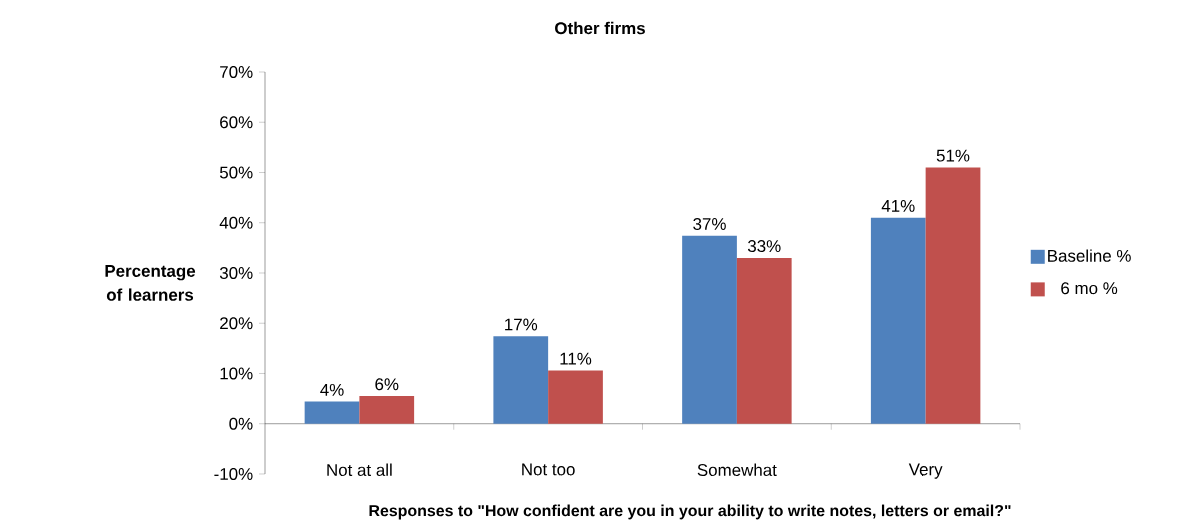 The width and height of the screenshot is (1200, 524). Describe the element at coordinates (709, 223) in the screenshot. I see `data-label: 37%` at that location.